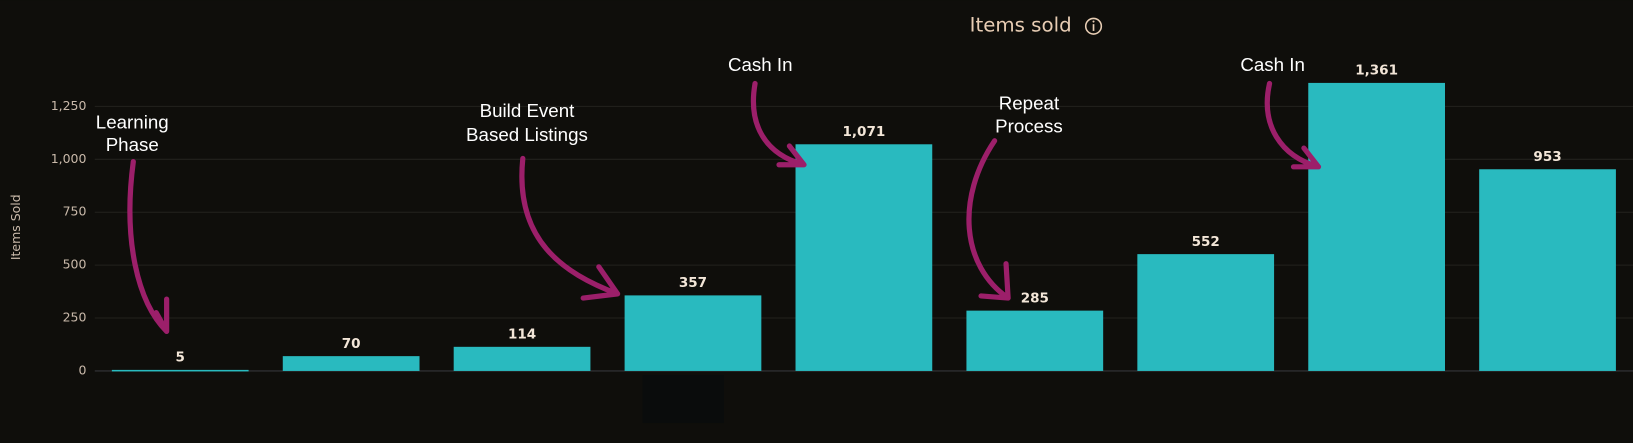 This screenshot has width=1633, height=443. Describe the element at coordinates (527, 134) in the screenshot. I see `annotation: Based Listings` at that location.